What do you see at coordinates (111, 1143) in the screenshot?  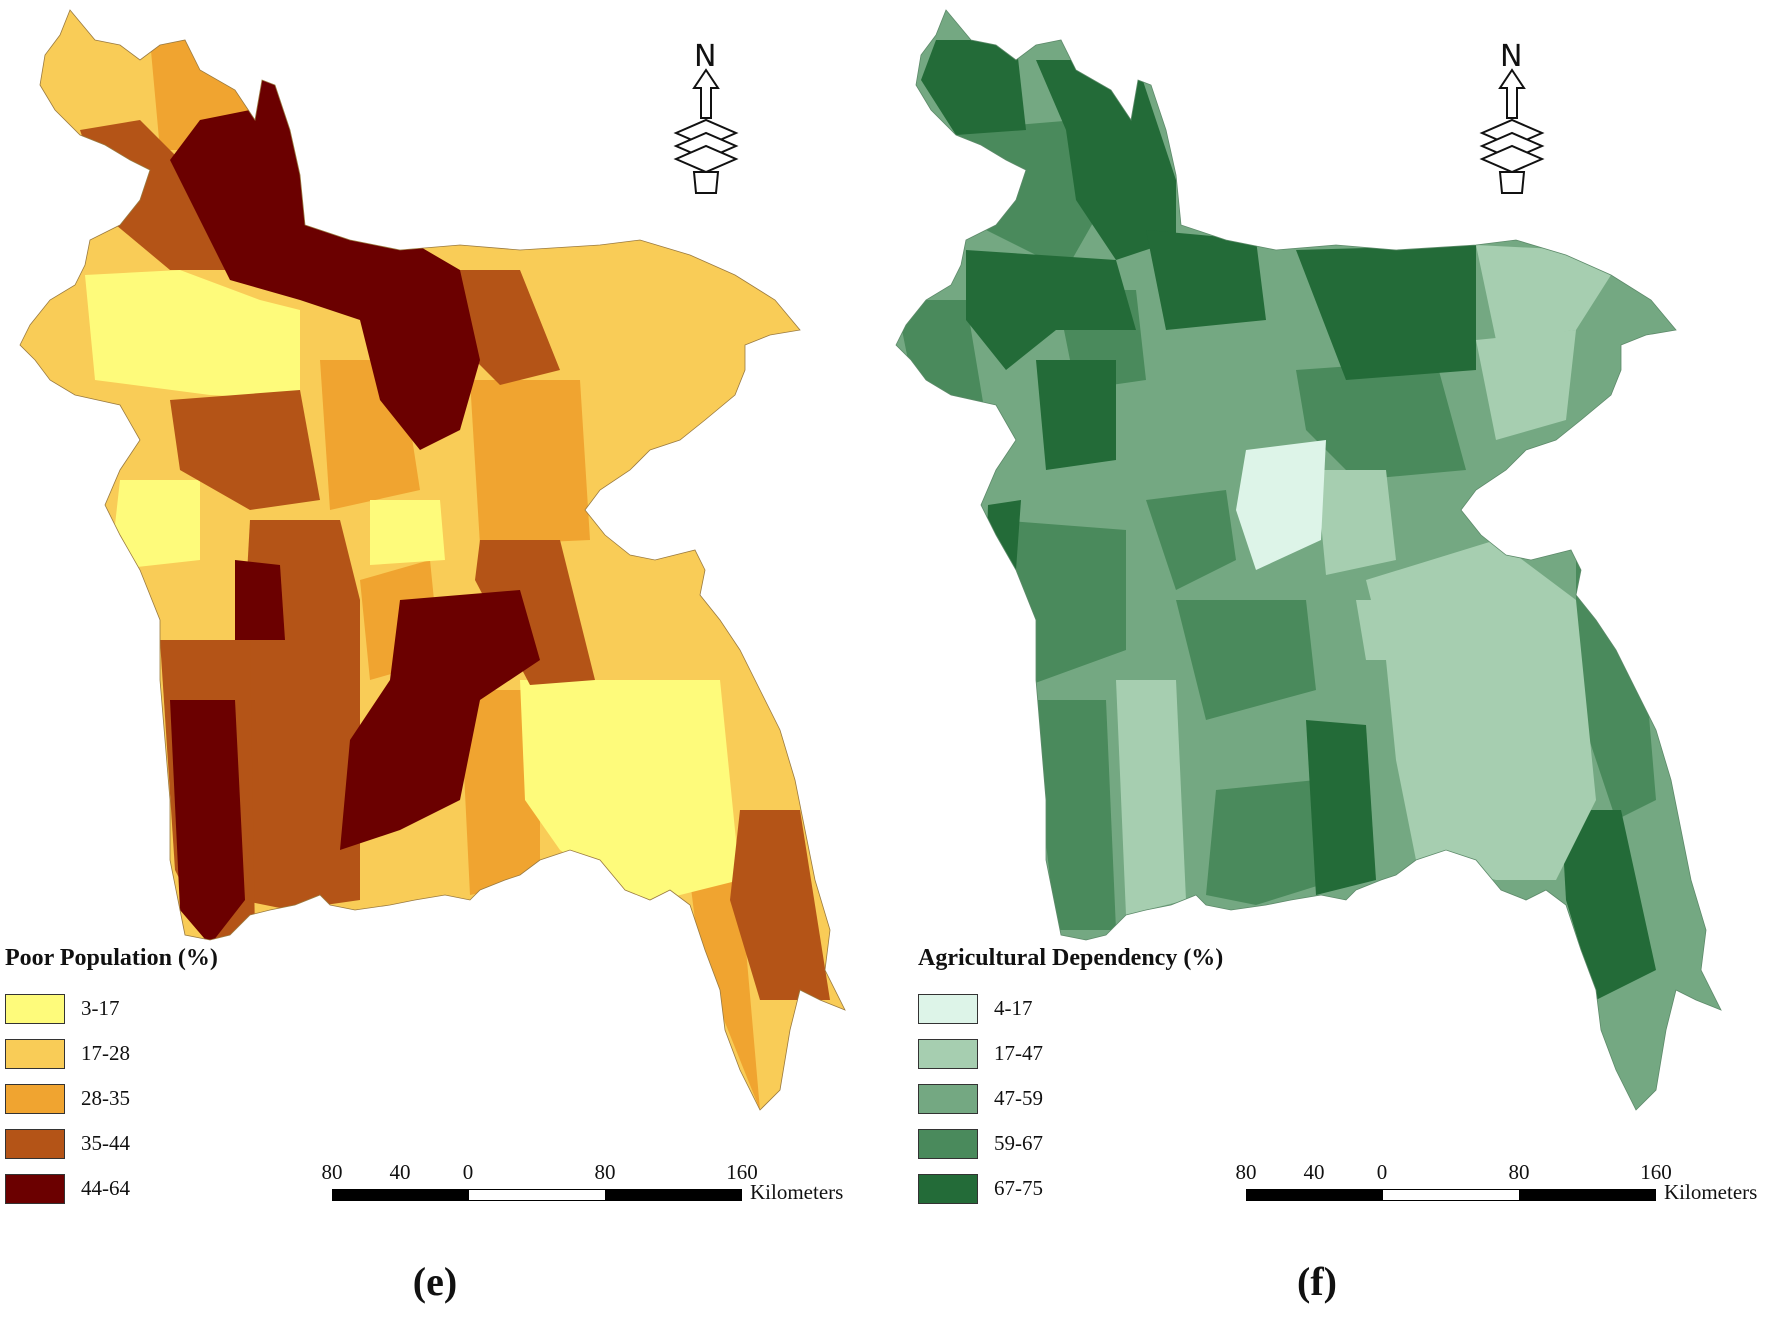 I see `legend-item: 35-44` at bounding box center [111, 1143].